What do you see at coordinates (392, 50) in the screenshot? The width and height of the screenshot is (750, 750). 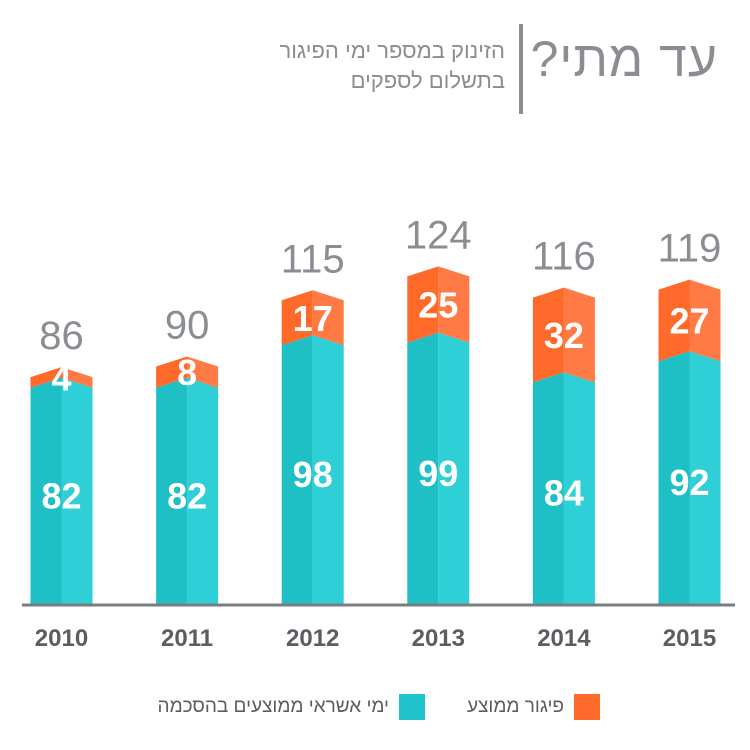 I see `subtitle-line-1: הזינוק במספר ימי הפיגור` at bounding box center [392, 50].